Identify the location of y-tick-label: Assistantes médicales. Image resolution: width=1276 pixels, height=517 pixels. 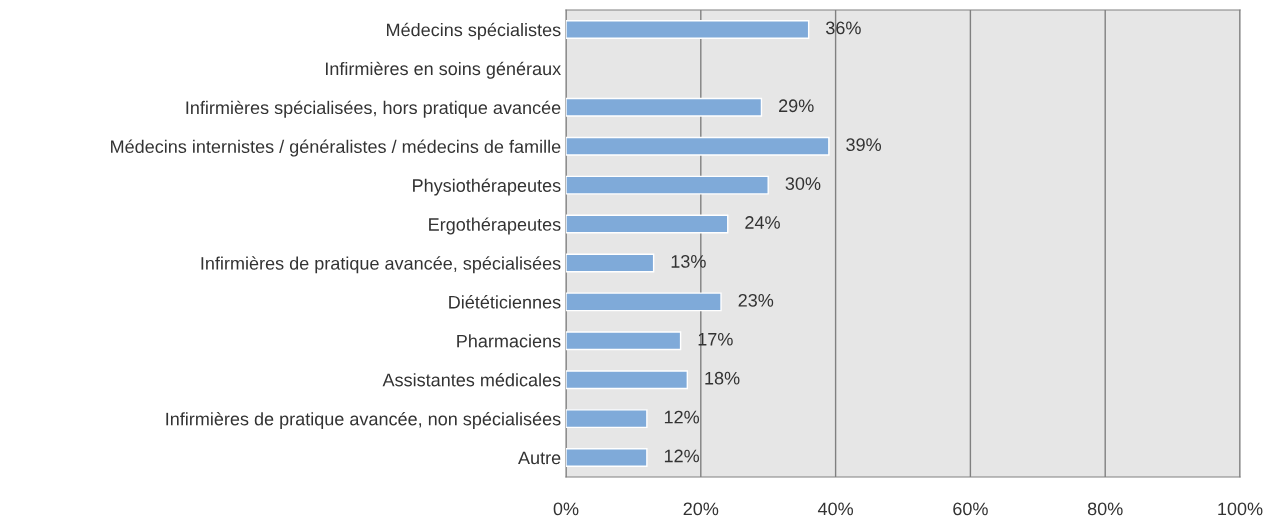
(471, 379).